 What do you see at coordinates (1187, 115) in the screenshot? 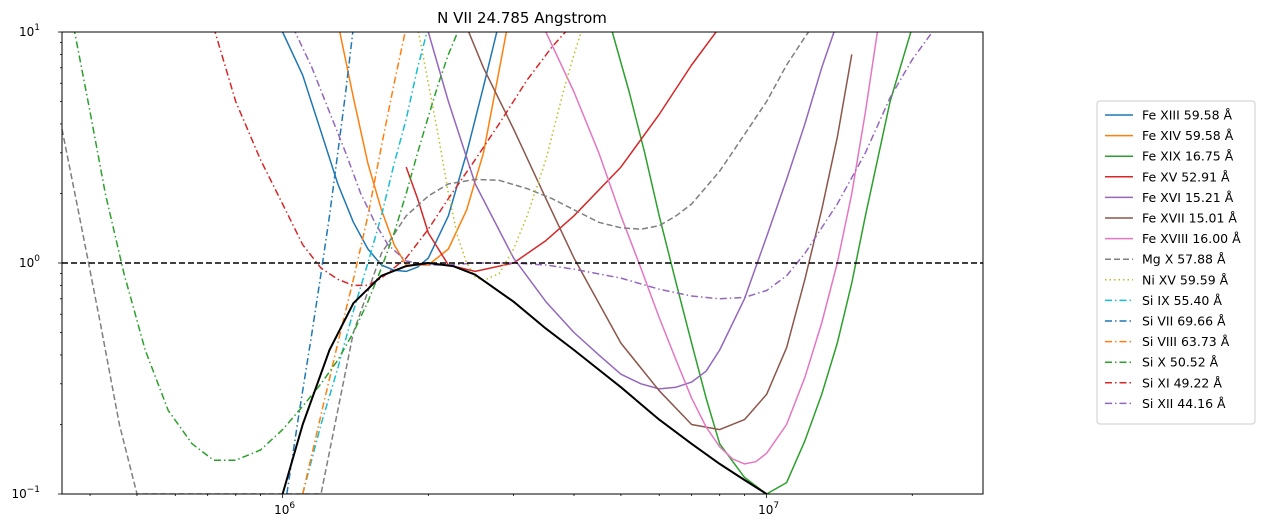
I see `legend-label: Fe XIII 59.58 Å` at bounding box center [1187, 115].